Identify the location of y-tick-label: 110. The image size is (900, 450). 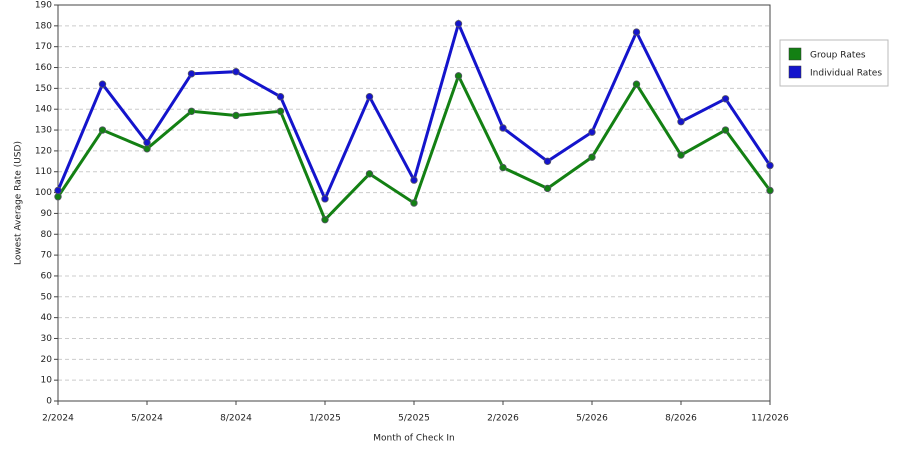
(43, 172).